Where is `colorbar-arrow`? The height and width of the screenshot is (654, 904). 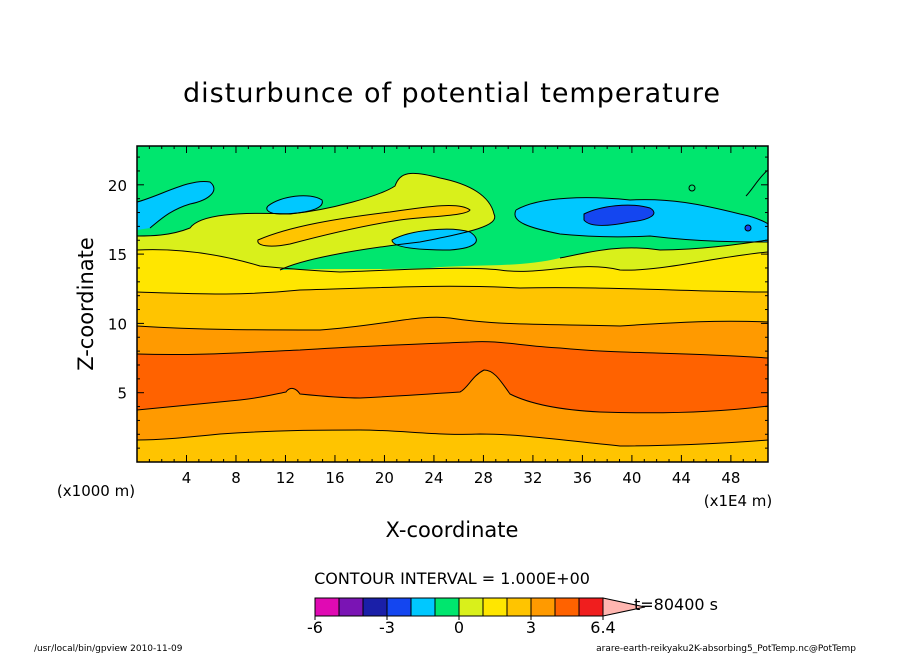 colorbar-arrow is located at coordinates (624, 607).